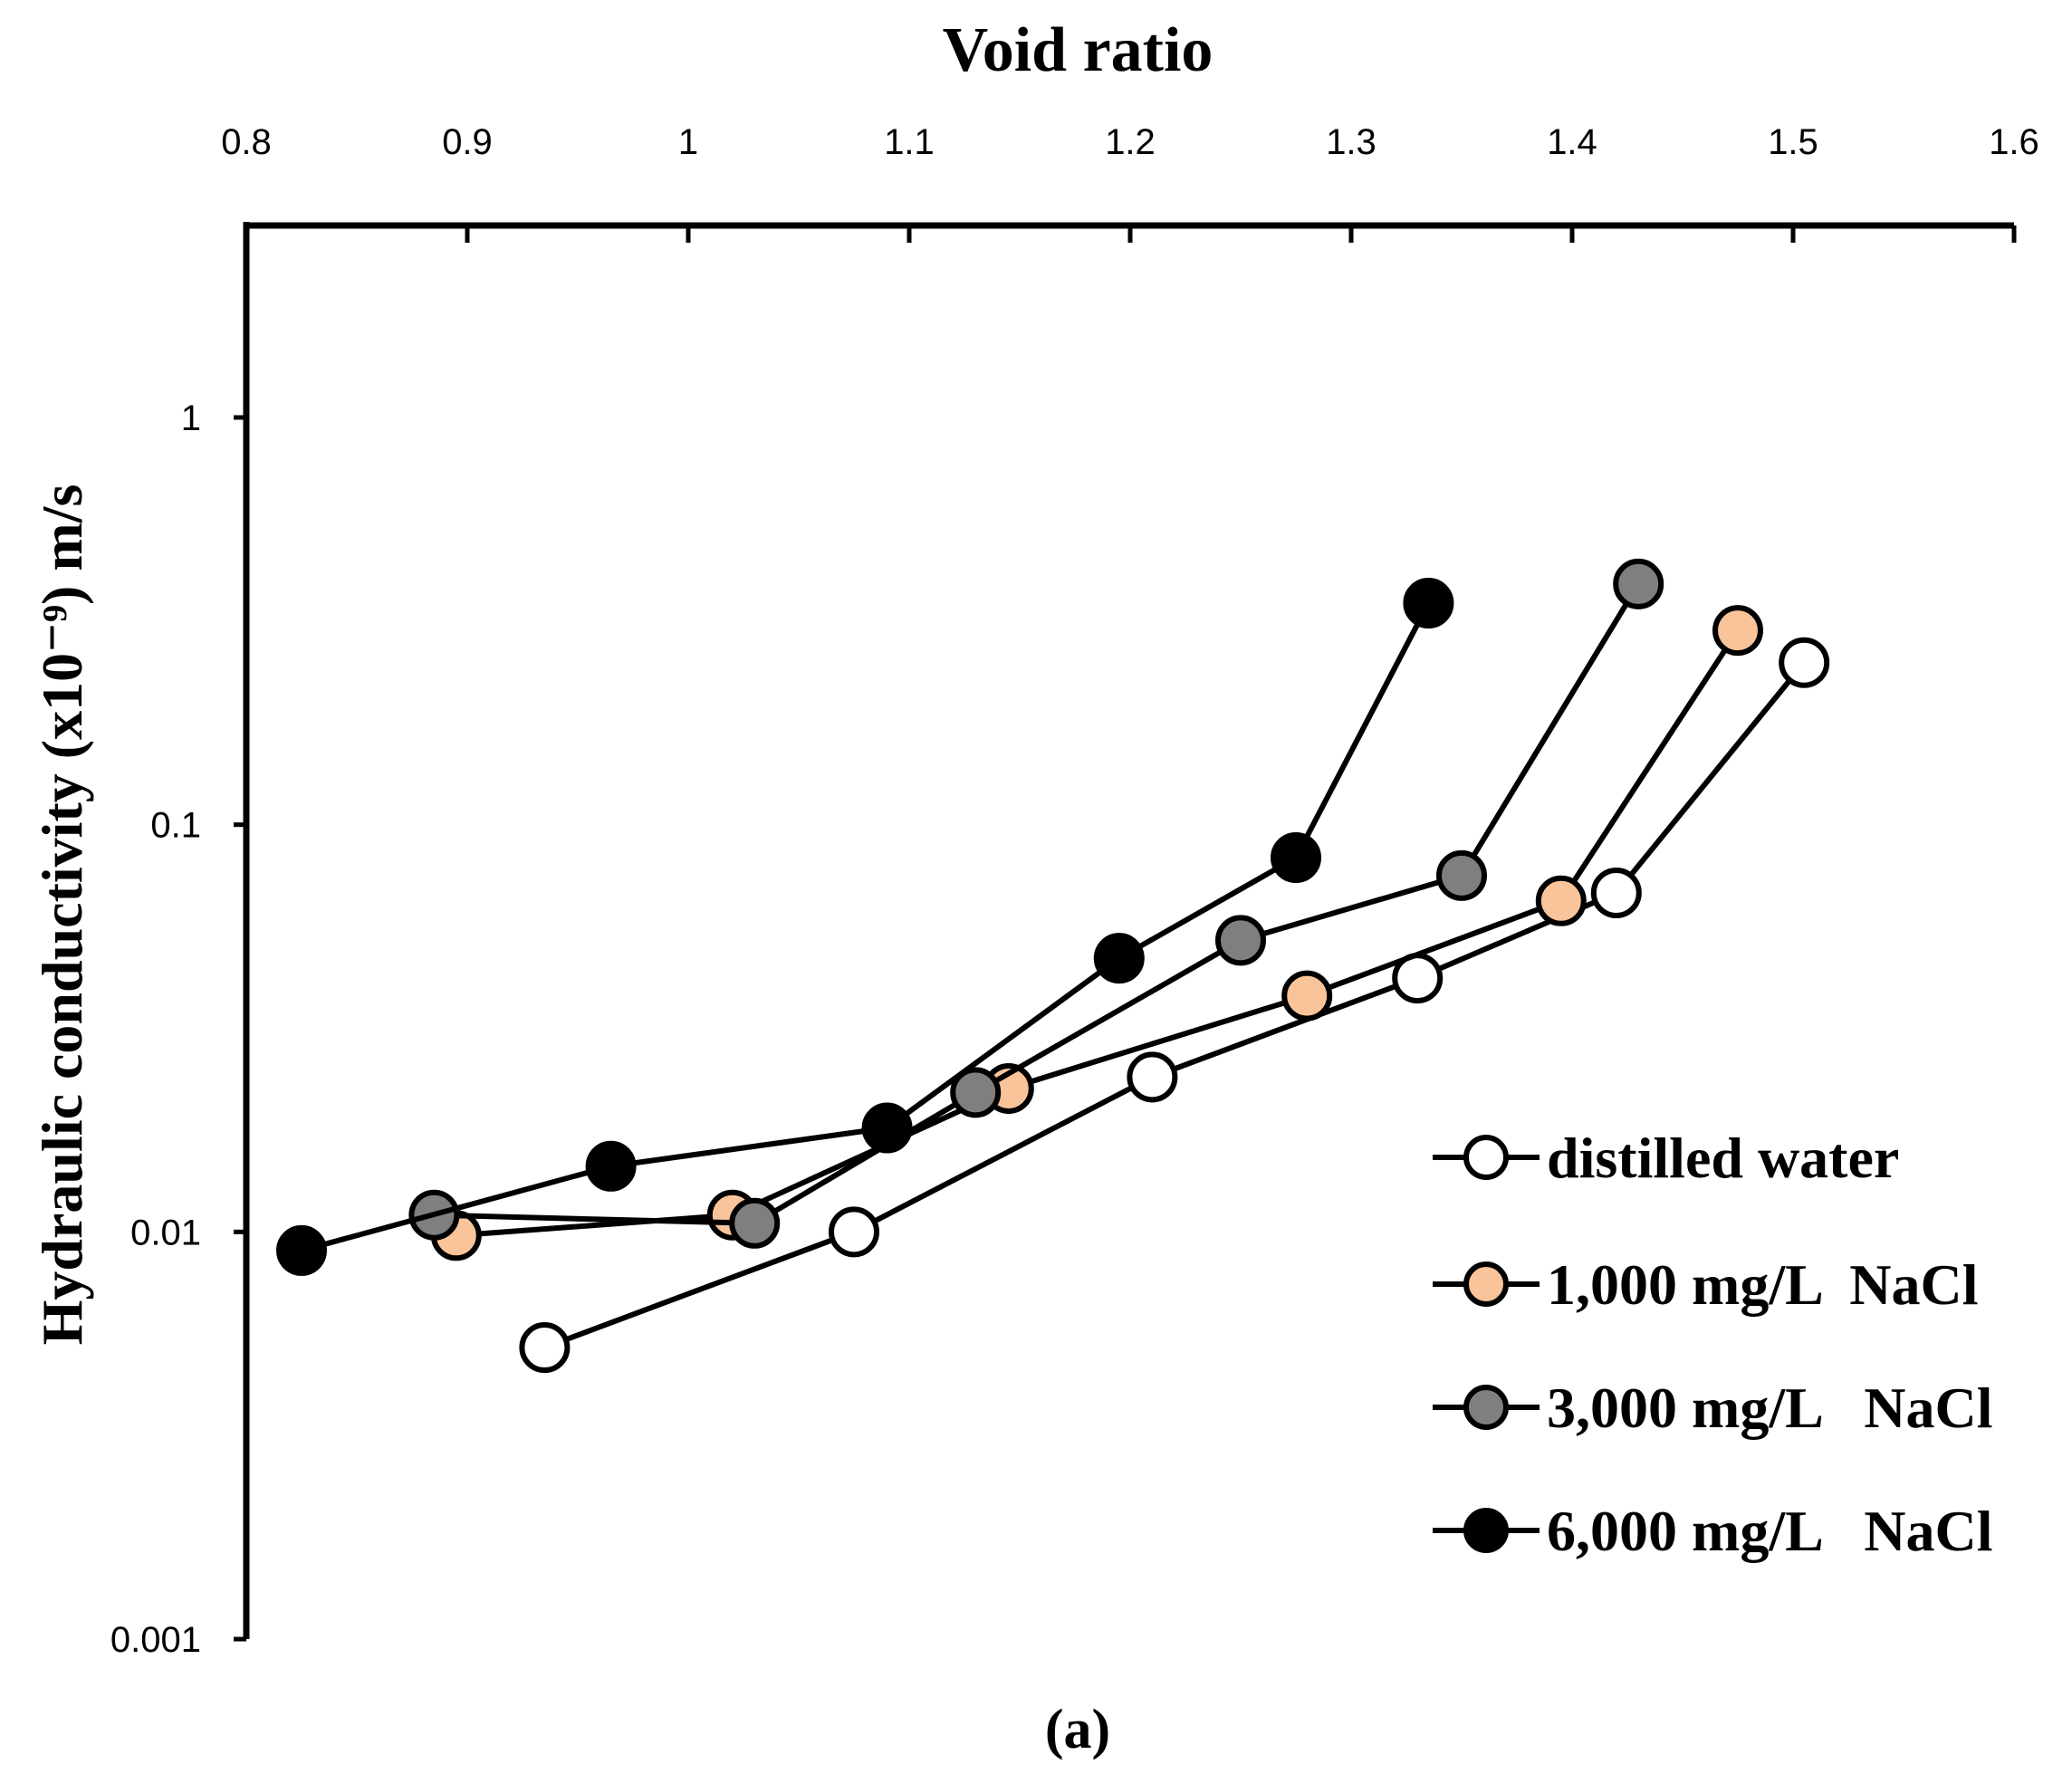 The image size is (2072, 1765). I want to click on legend-label: 3,000 mg/L NaCl, so click(1769, 1408).